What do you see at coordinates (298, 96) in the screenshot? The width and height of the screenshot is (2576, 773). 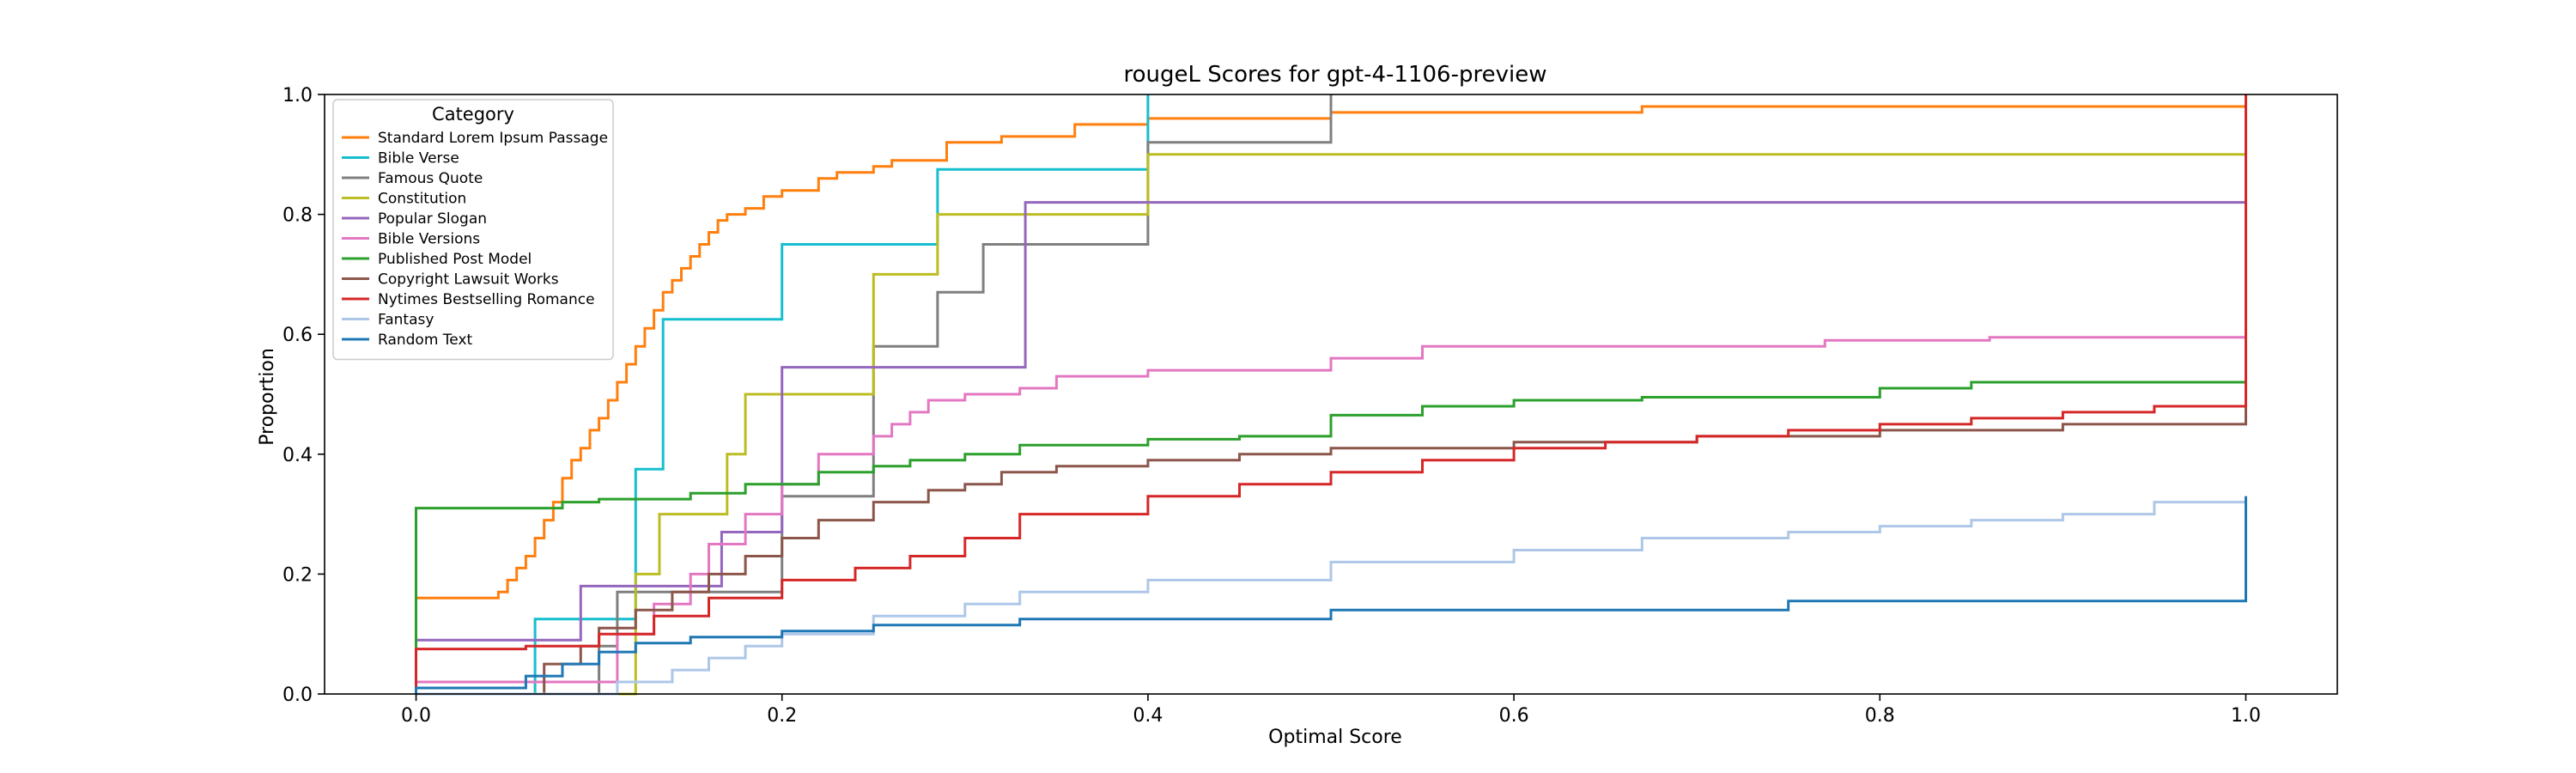 I see `y-tick-label: 1.0` at bounding box center [298, 96].